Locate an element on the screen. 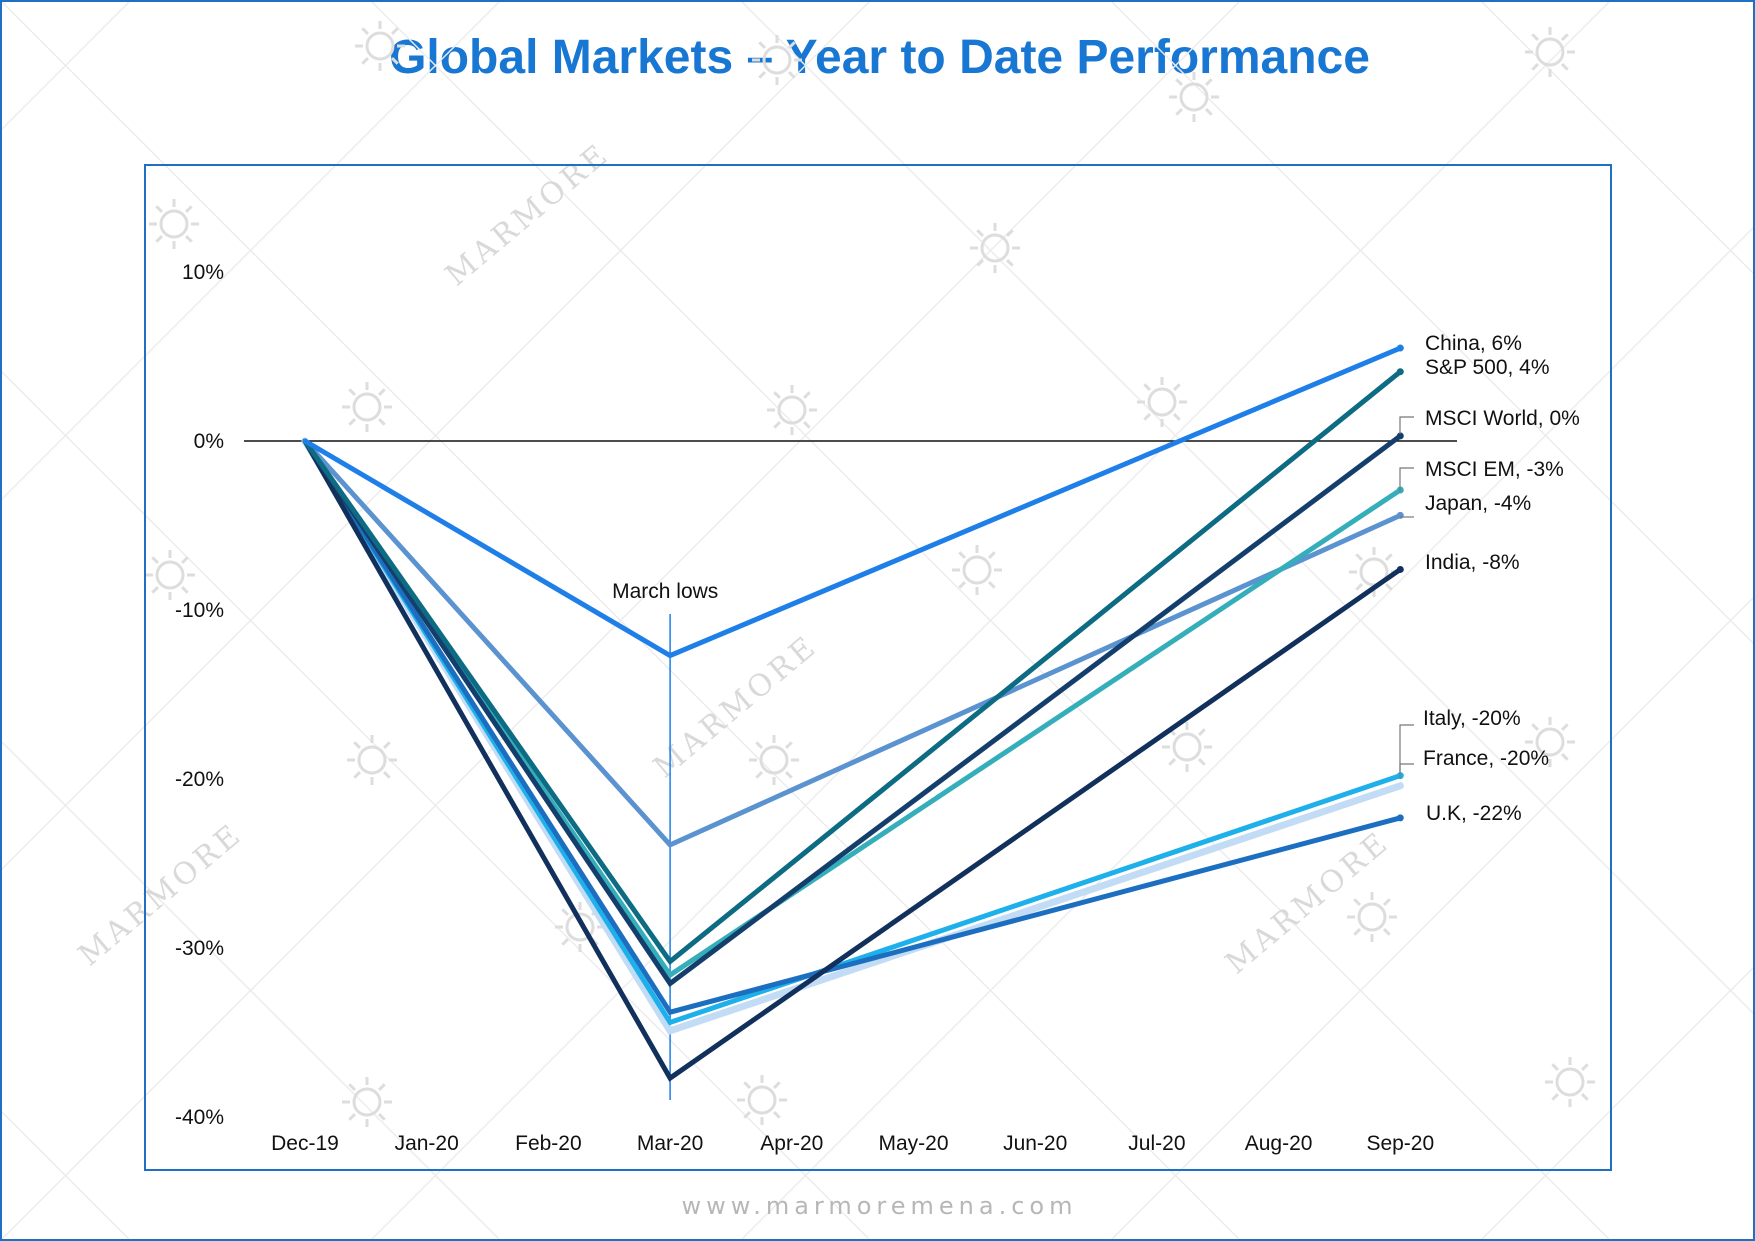  y-tick-label: -30% is located at coordinates (199, 948).